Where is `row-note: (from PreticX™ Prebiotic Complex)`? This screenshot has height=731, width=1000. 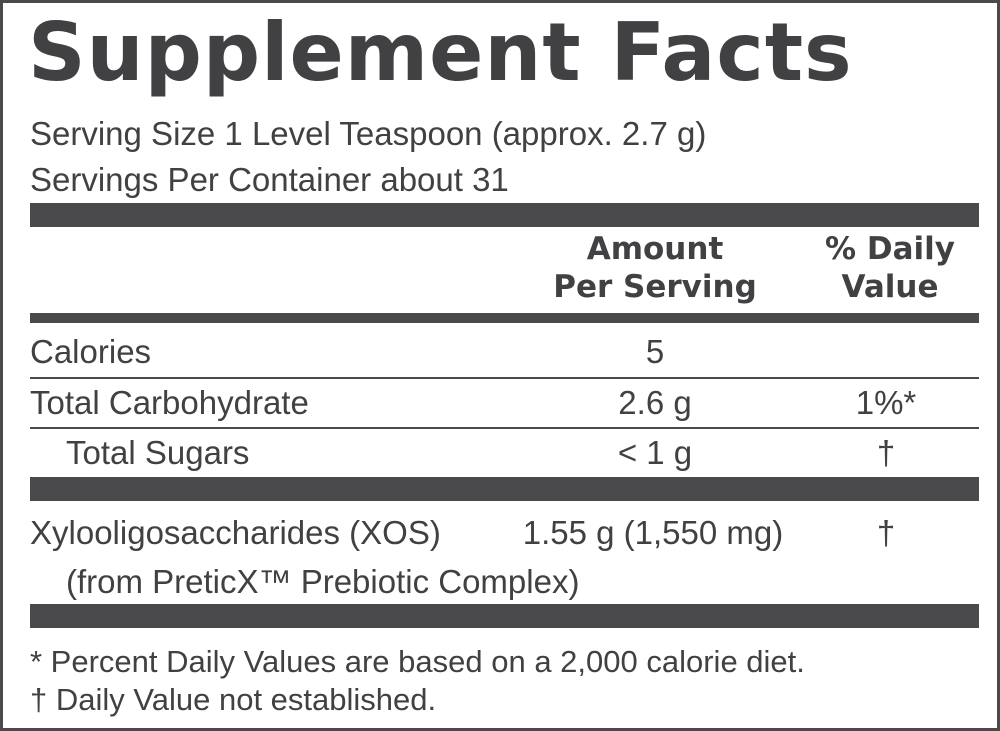 row-note: (from PreticX™ Prebiotic Complex) is located at coordinates (323, 581).